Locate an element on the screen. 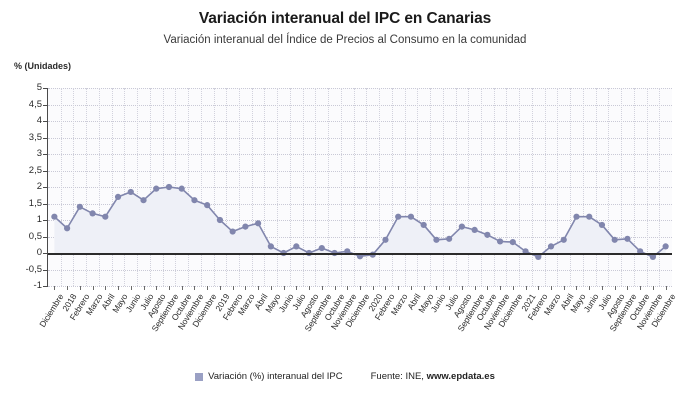  y-axis-label: -1 is located at coordinates (37, 285).